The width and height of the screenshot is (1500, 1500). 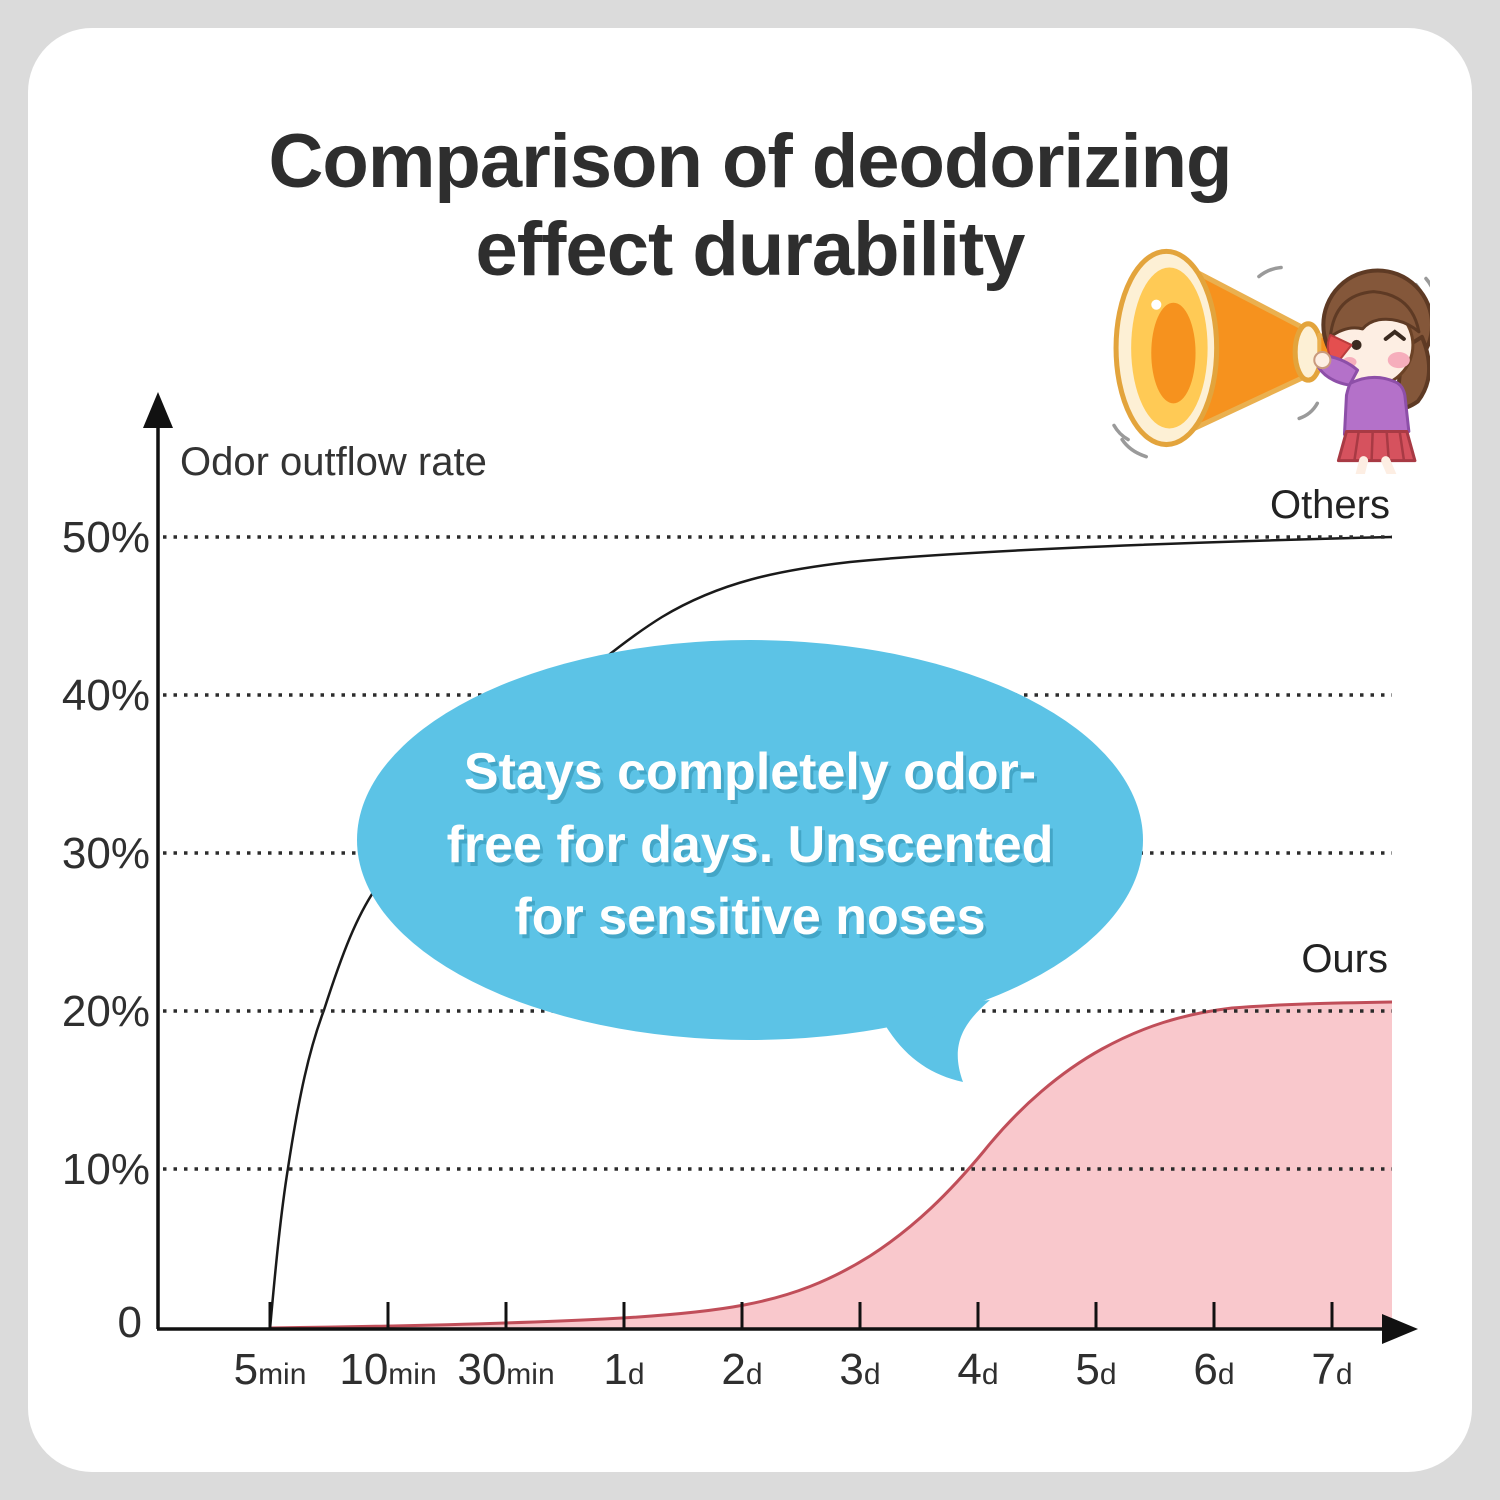 I want to click on girl-skirt-pleats, so click(x=1379, y=446).